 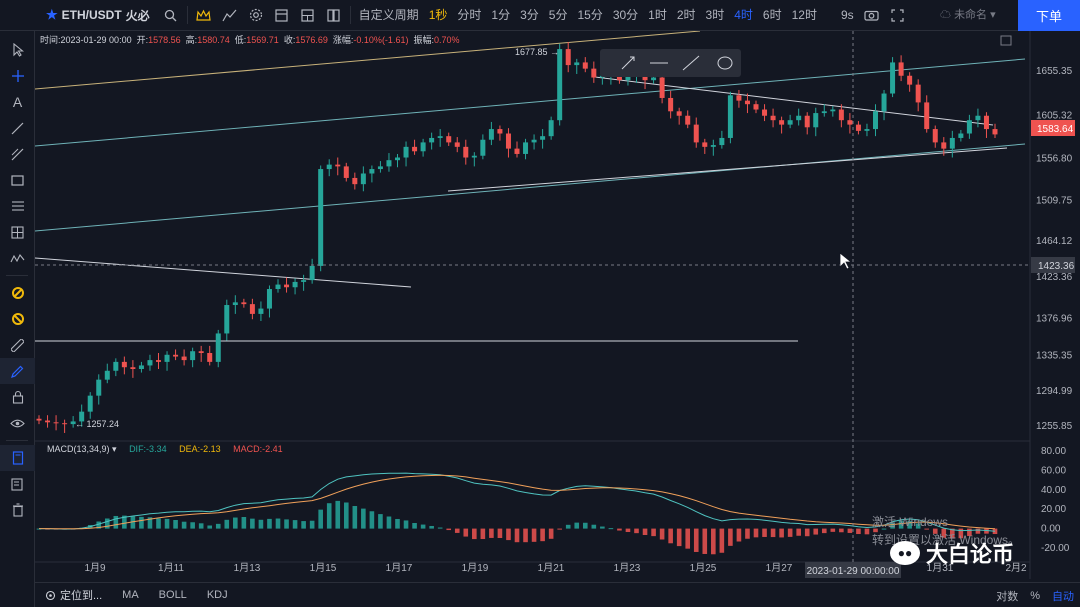 What do you see at coordinates (1007, 596) in the screenshot?
I see `log-scale-button: 对数` at bounding box center [1007, 596].